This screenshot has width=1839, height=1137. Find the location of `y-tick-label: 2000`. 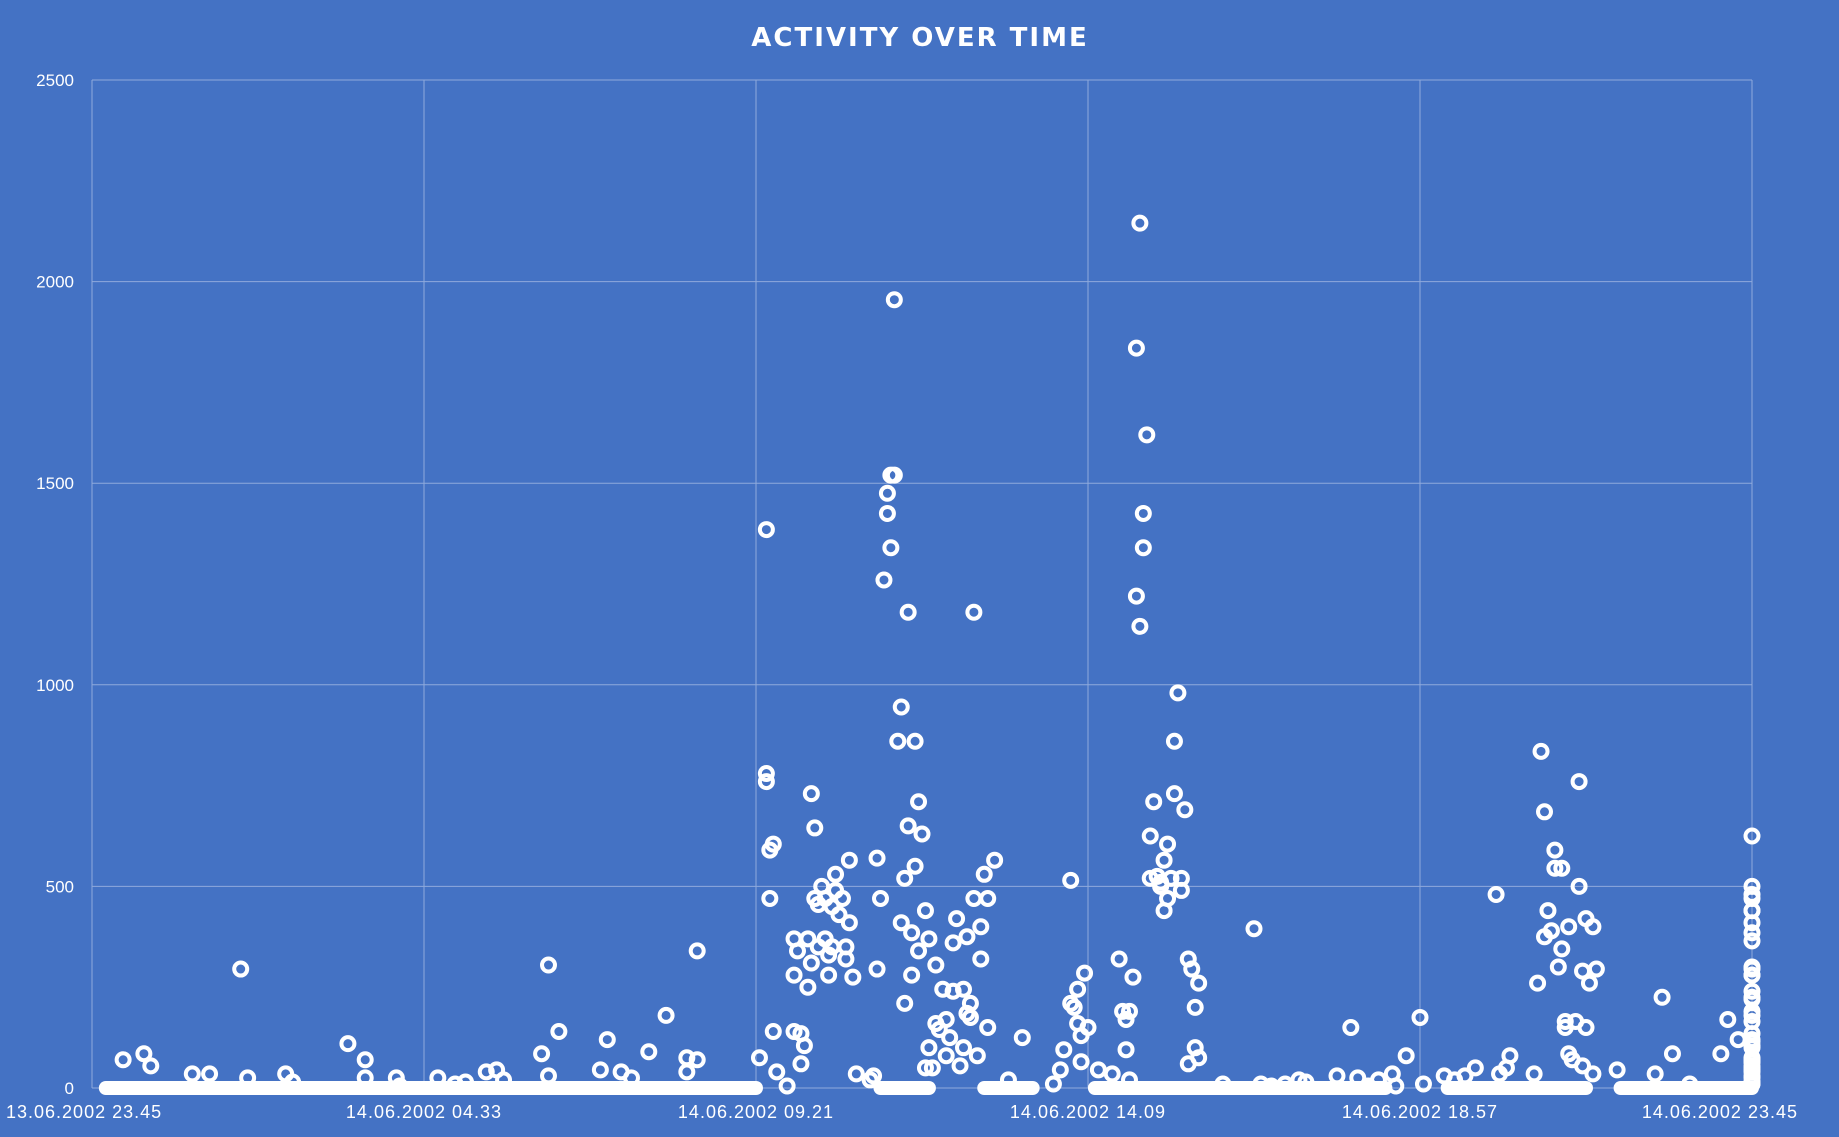

y-tick-label: 2000 is located at coordinates (55, 282).